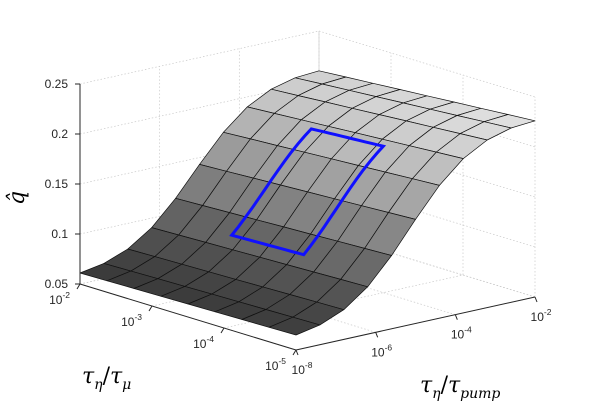 This screenshot has height=414, width=598. Describe the element at coordinates (389, 347) in the screenshot. I see `x-tick-label-exp: -6` at that location.